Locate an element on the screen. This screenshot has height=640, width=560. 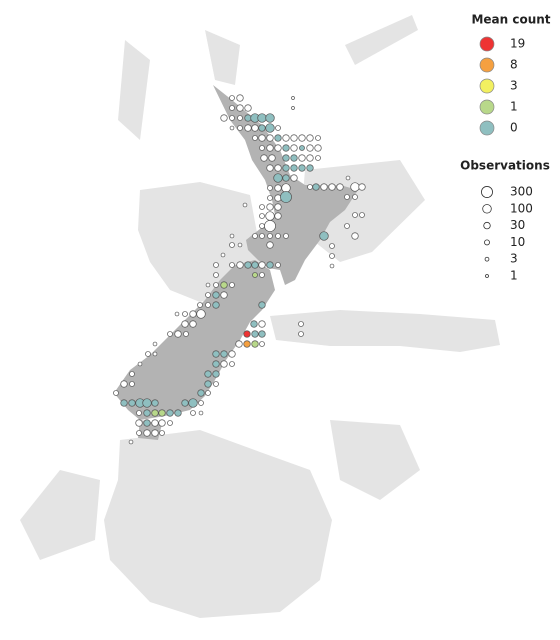
legend-label: 10 is located at coordinates (517, 242).